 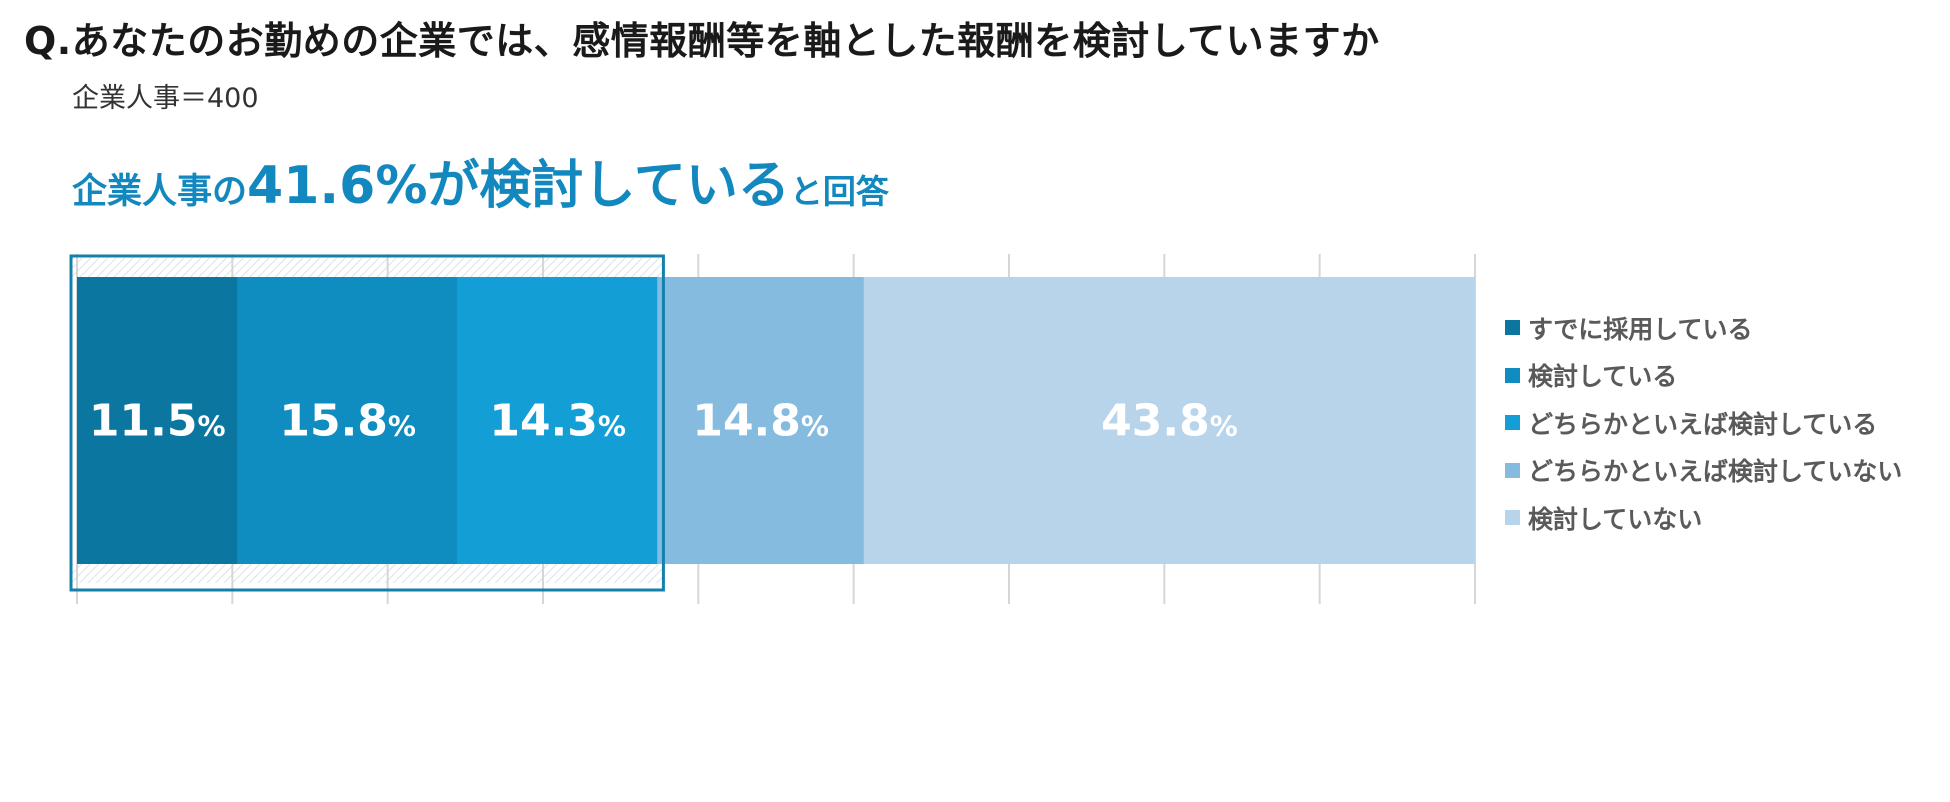 What do you see at coordinates (1603, 377) in the screenshot?
I see `legend-label: 検討している` at bounding box center [1603, 377].